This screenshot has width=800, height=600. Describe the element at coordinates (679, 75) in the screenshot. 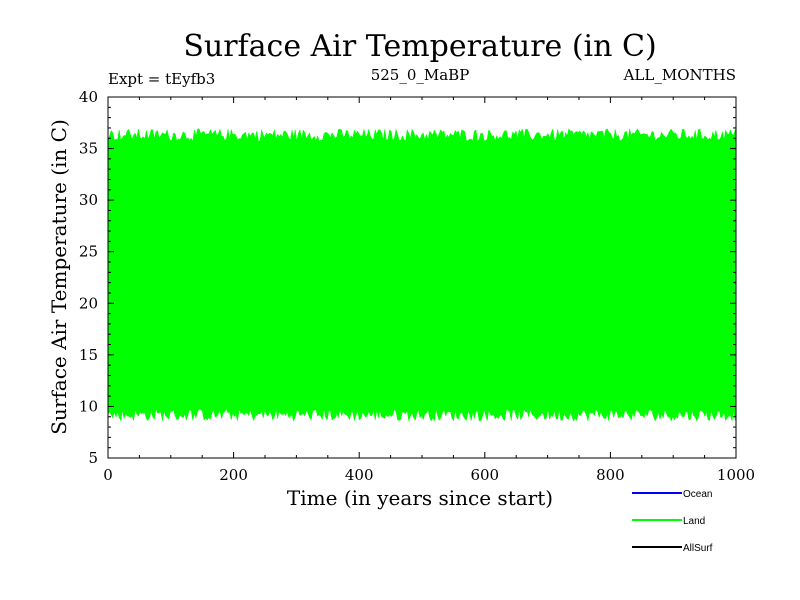

I see `months-label: ALL_MONTHS` at that location.